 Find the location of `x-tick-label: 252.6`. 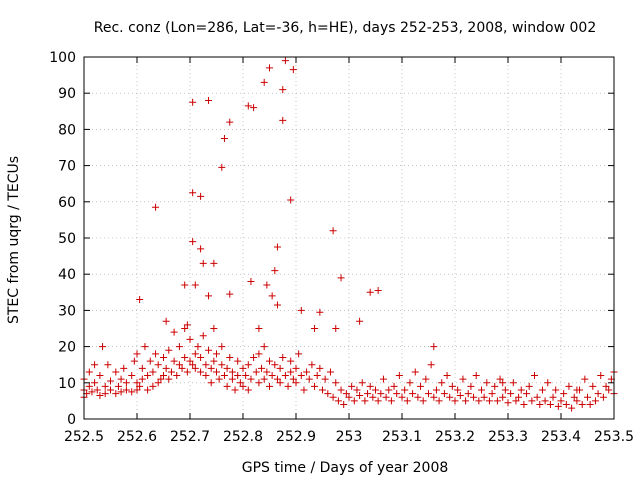

x-tick-label: 252.6 is located at coordinates (137, 437).